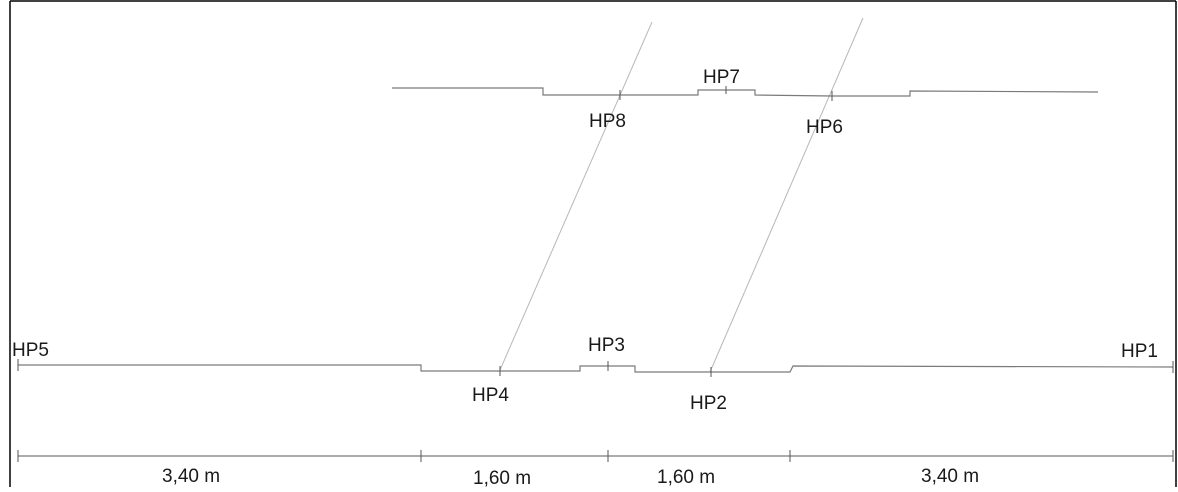 The width and height of the screenshot is (1178, 492). I want to click on upper-profile-line, so click(745, 92).